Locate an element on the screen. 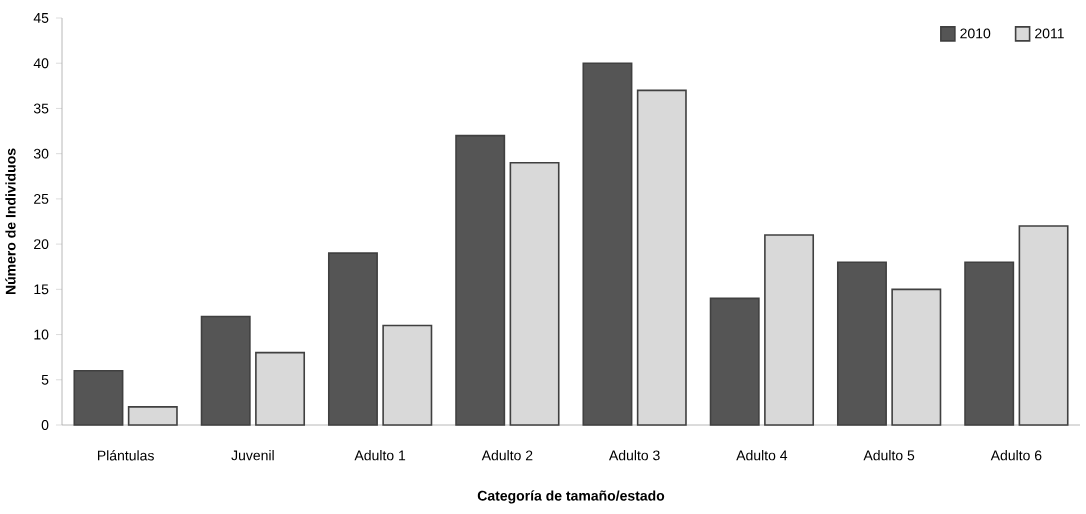  x-tick-label: Adulto 1 is located at coordinates (380, 455).